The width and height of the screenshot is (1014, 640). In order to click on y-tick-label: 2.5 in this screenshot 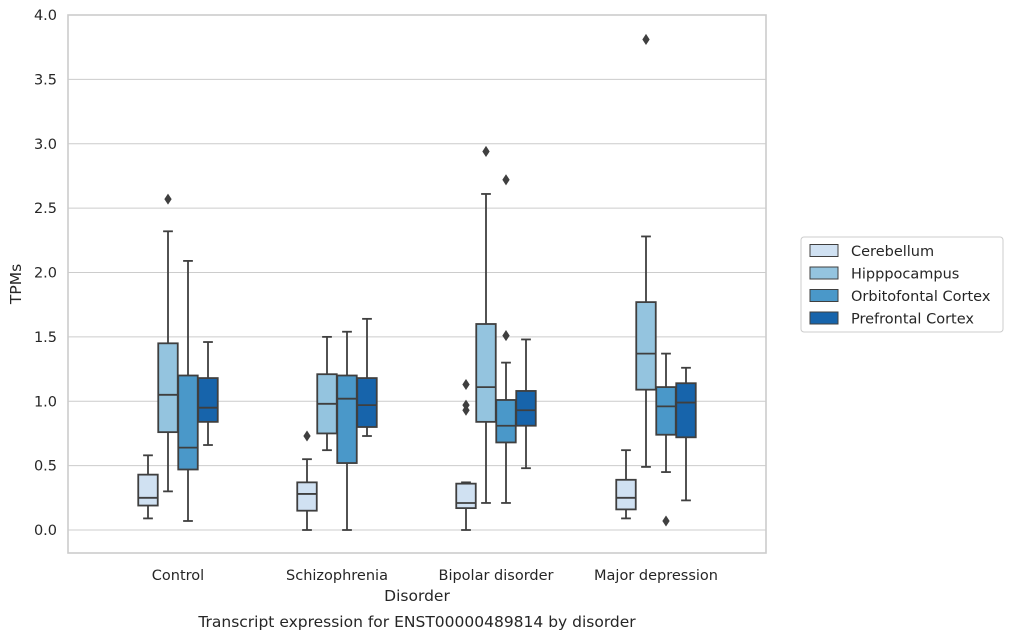, I will do `click(45, 209)`.